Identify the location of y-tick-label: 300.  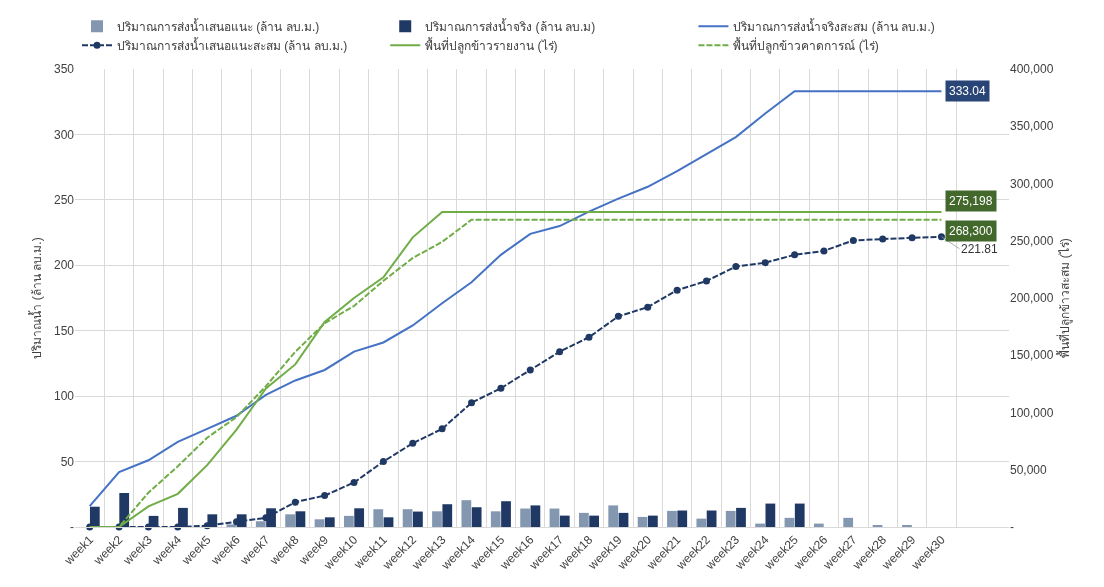
(64, 134).